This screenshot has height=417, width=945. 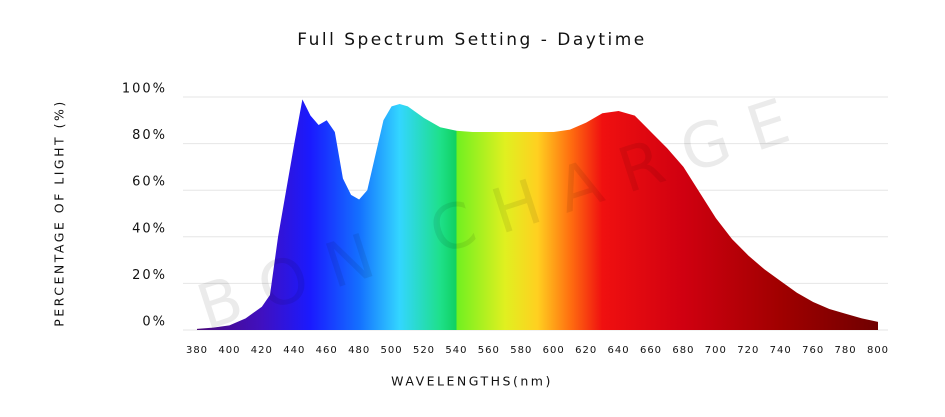 I want to click on x-tick-label: 560, so click(x=489, y=350).